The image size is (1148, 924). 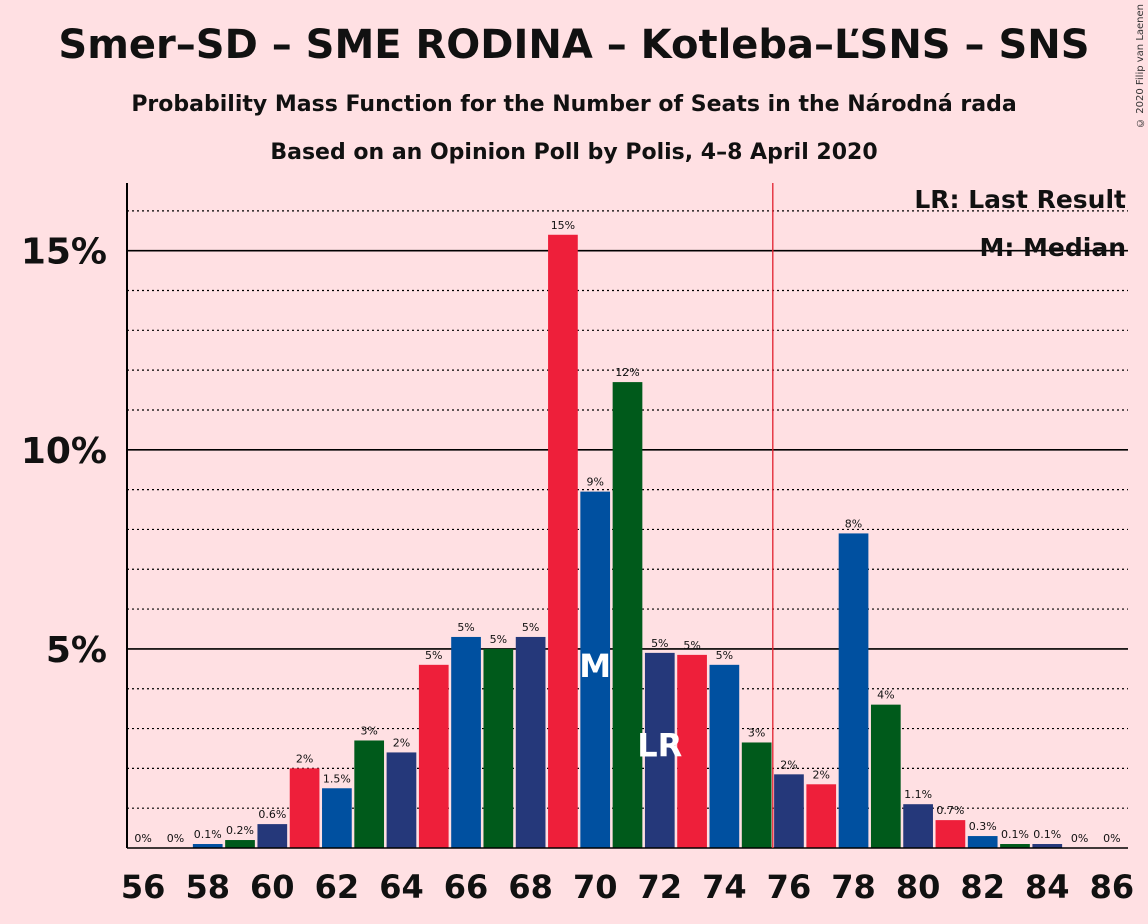 What do you see at coordinates (1047, 887) in the screenshot?
I see `x-tick-label: 84` at bounding box center [1047, 887].